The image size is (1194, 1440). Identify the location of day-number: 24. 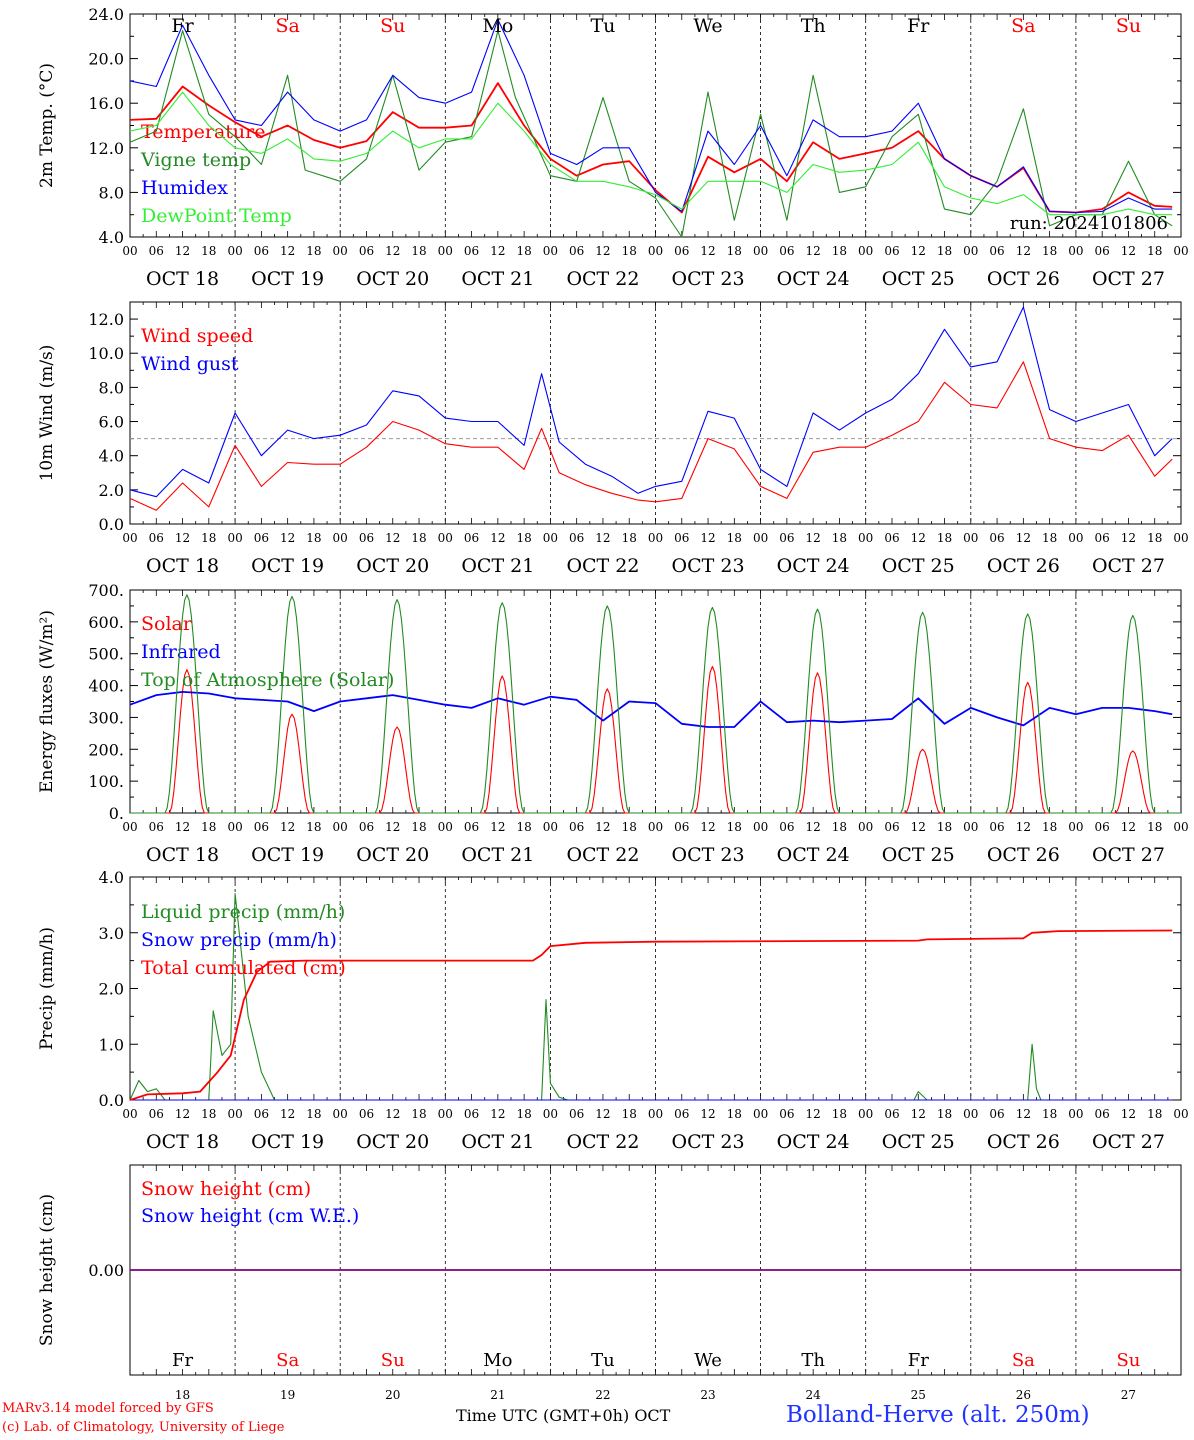
(814, 1395).